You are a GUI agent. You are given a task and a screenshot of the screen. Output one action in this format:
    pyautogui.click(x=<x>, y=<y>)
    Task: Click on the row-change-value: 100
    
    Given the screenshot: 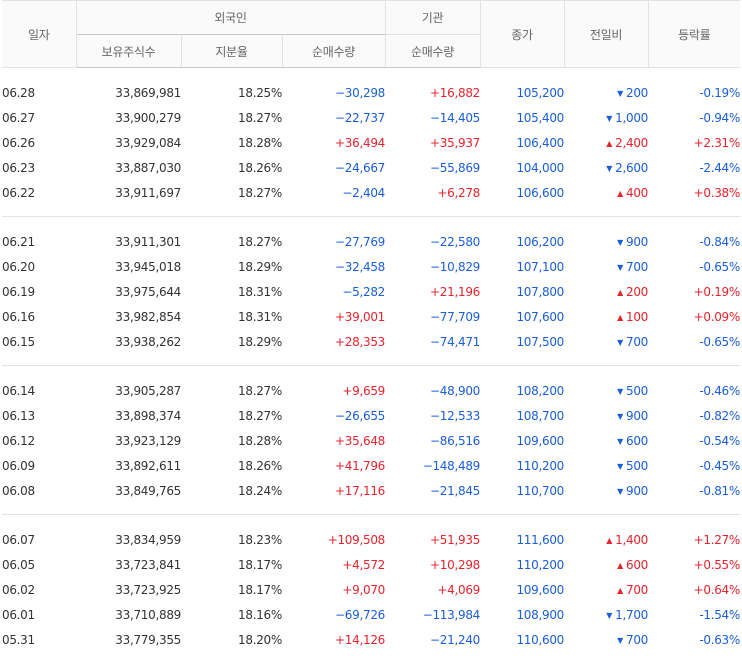 What is the action you would take?
    pyautogui.click(x=636, y=316)
    